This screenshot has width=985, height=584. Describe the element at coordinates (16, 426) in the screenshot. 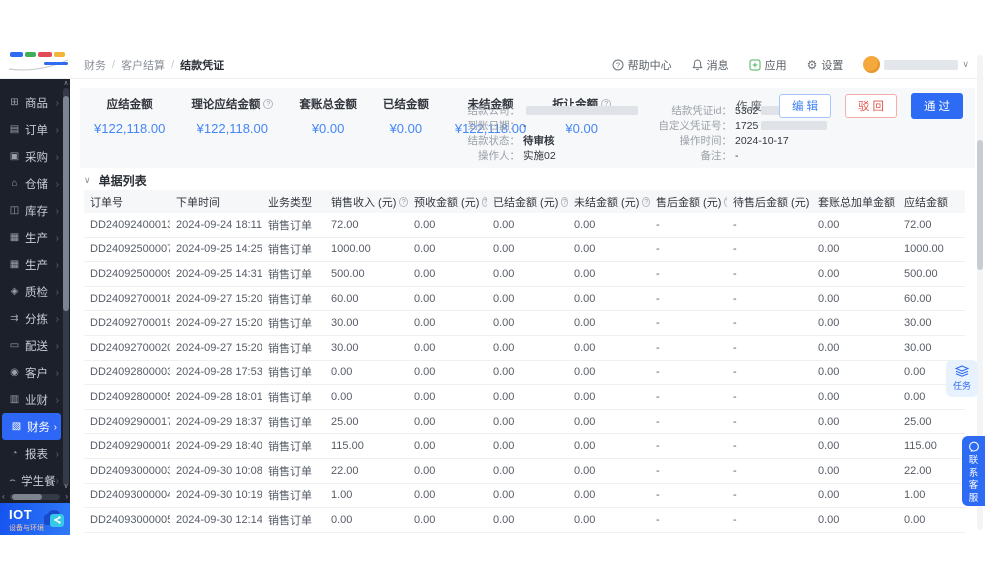

I see `sidebar-item-icon: ▧` at that location.